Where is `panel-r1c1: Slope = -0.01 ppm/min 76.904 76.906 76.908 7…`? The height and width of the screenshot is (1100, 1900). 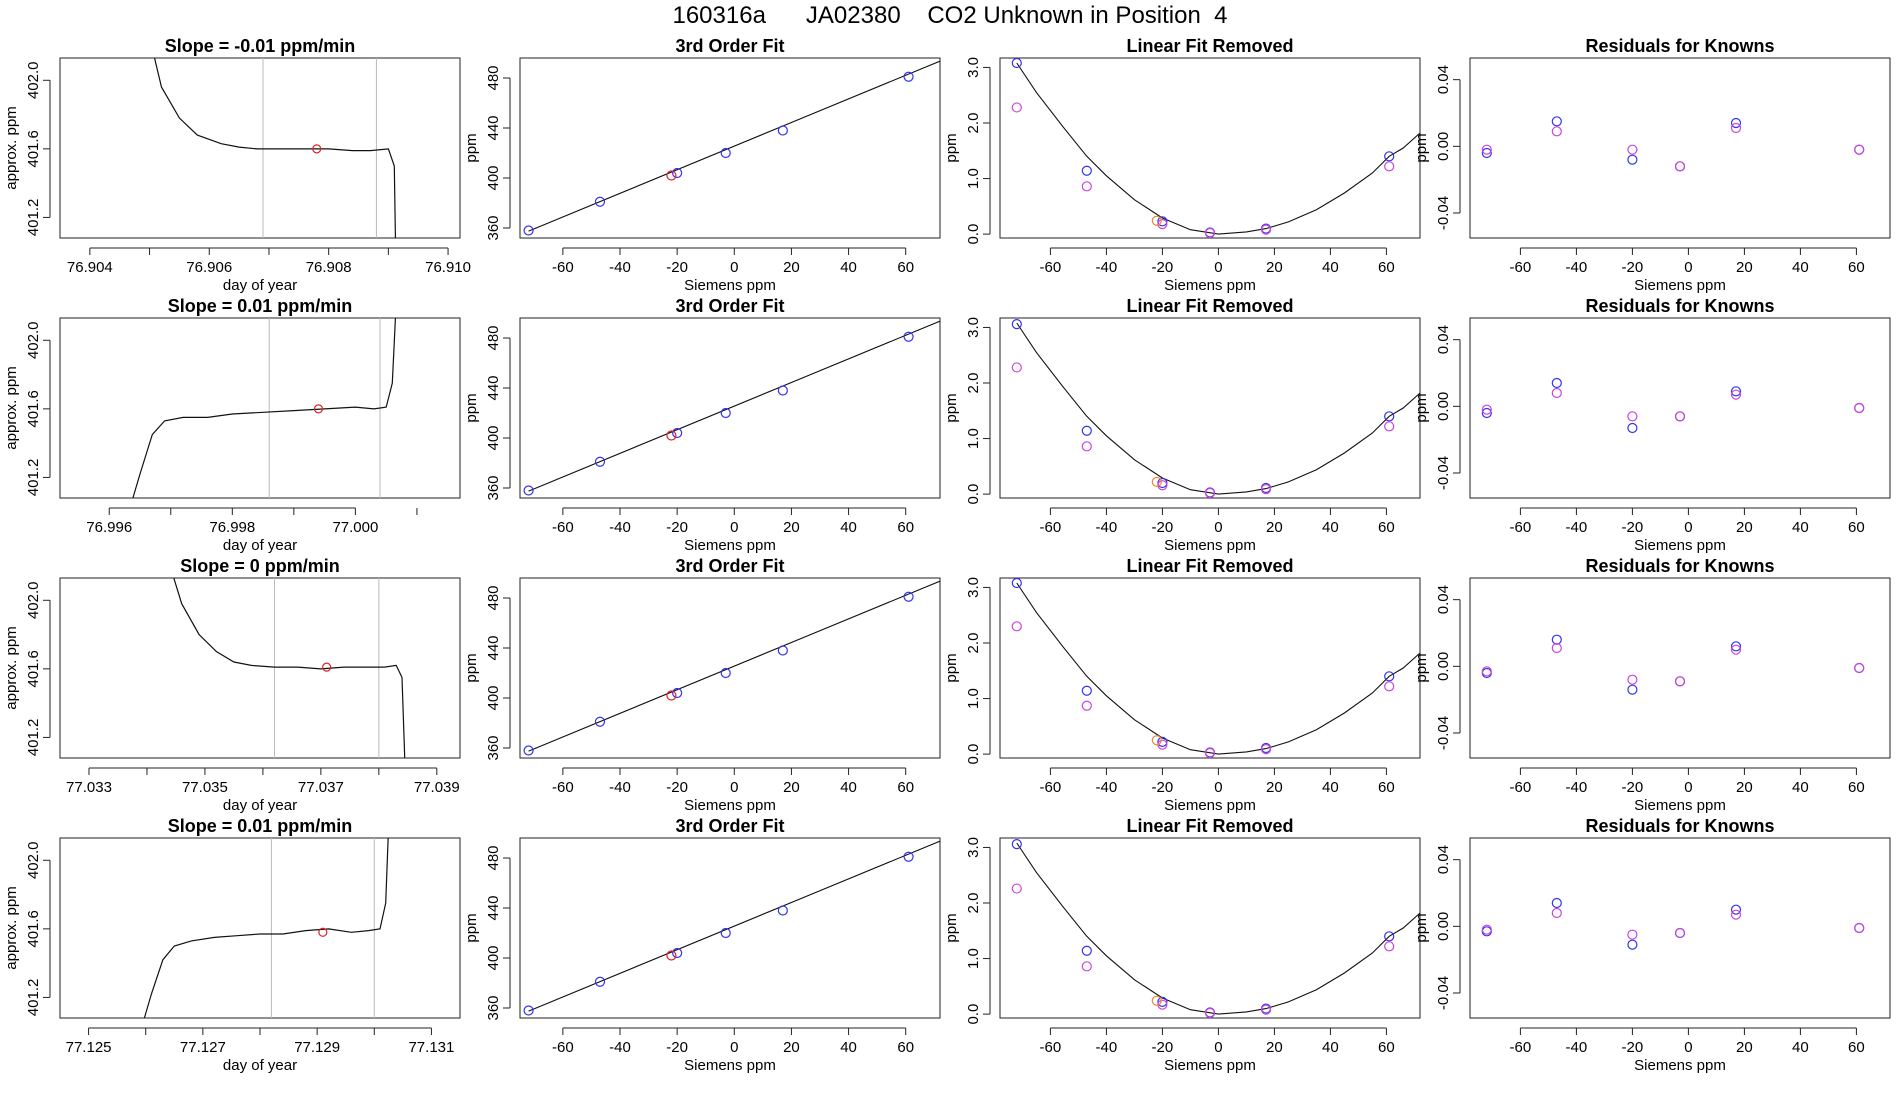 panel-r1c1: Slope = -0.01 ppm/min 76.904 76.906 76.908 7… is located at coordinates (237, 165).